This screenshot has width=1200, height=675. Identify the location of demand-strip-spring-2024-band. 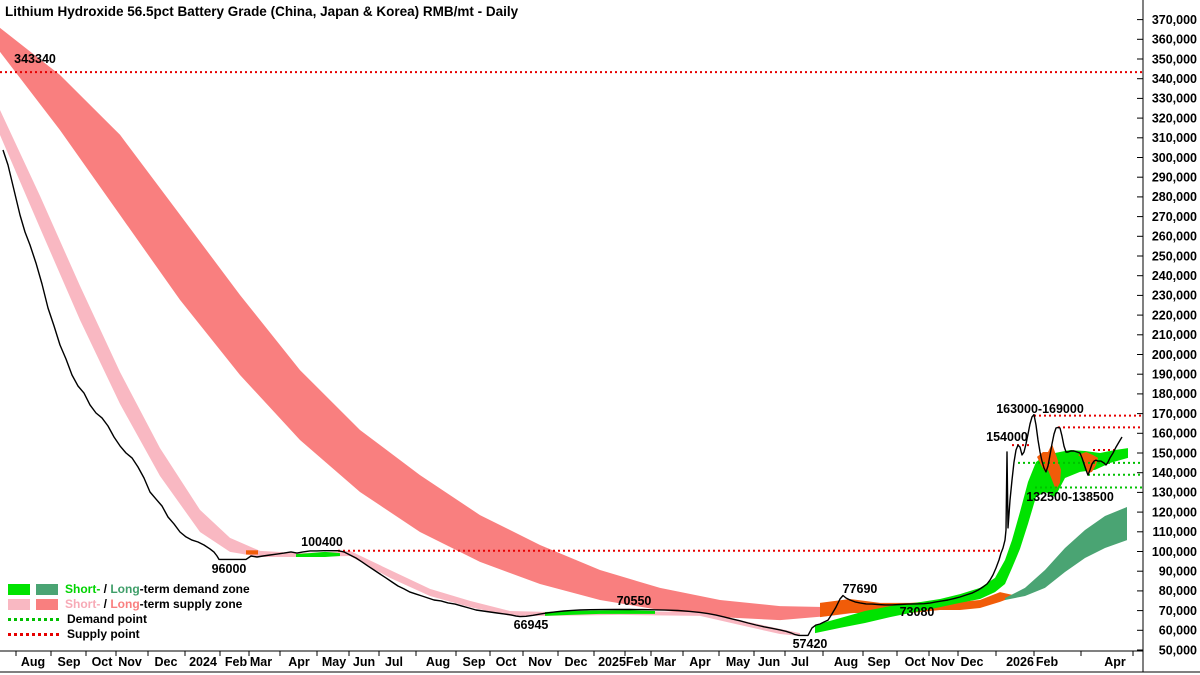
(318, 554).